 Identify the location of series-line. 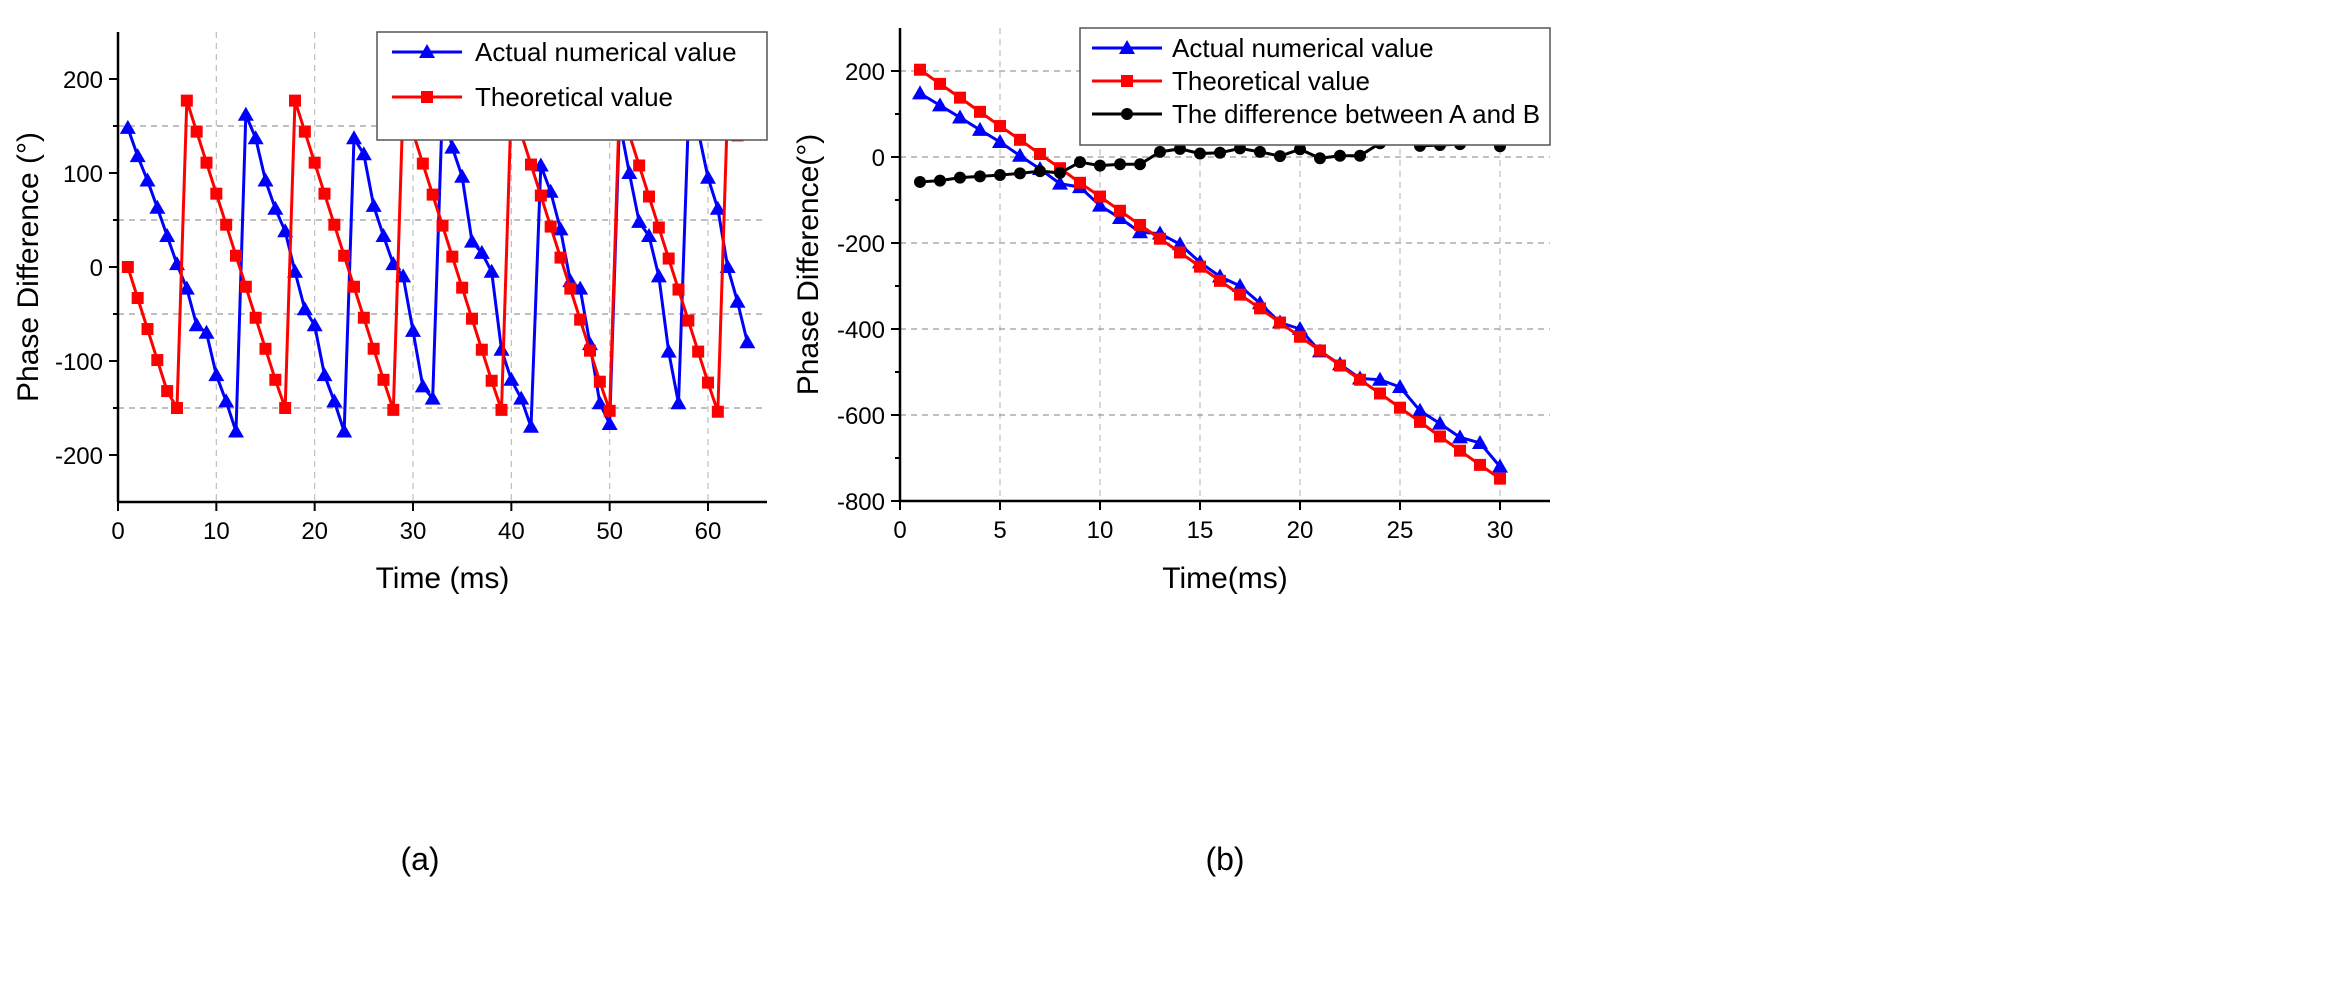
(437, 268).